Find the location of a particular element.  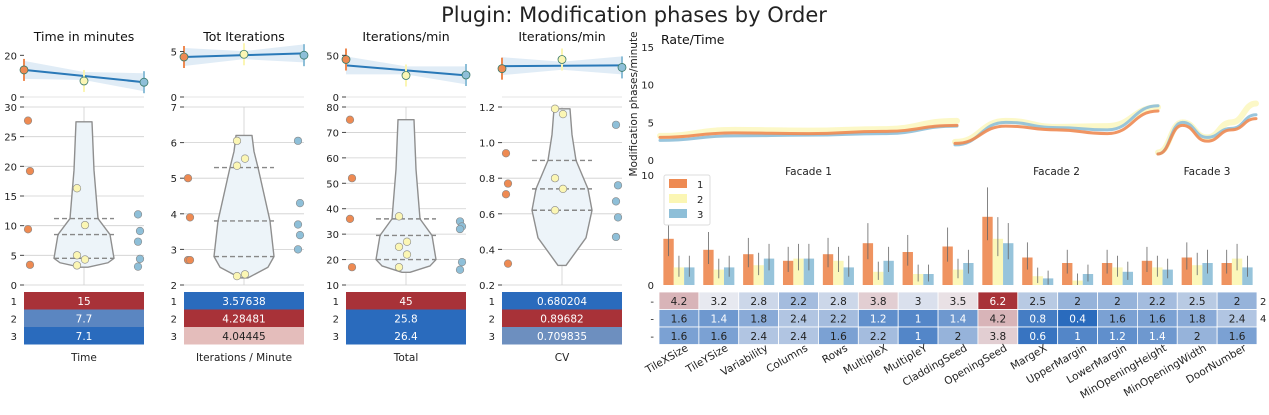

facet: Facade 1 is located at coordinates (808, 147).